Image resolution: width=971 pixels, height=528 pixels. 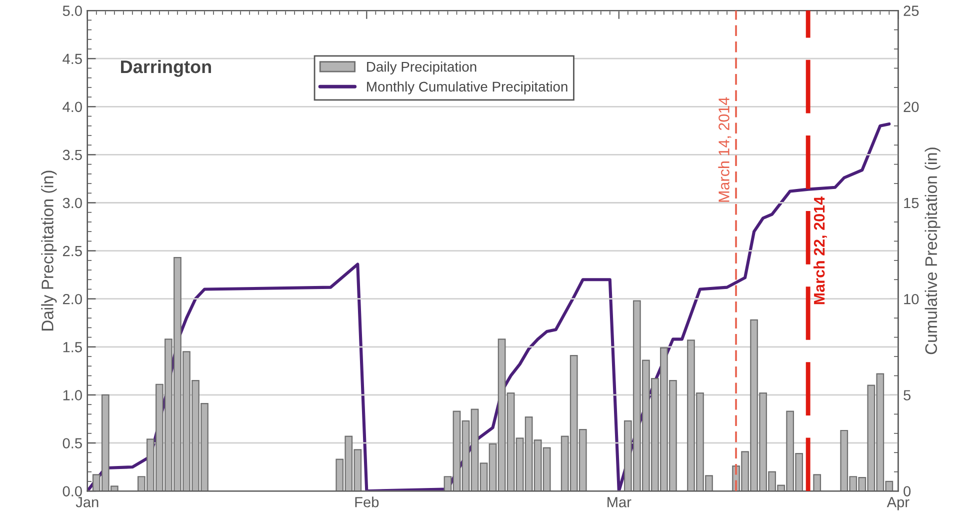 What do you see at coordinates (49, 250) in the screenshot?
I see `y-axis-title: Daily Precipitation (in)` at bounding box center [49, 250].